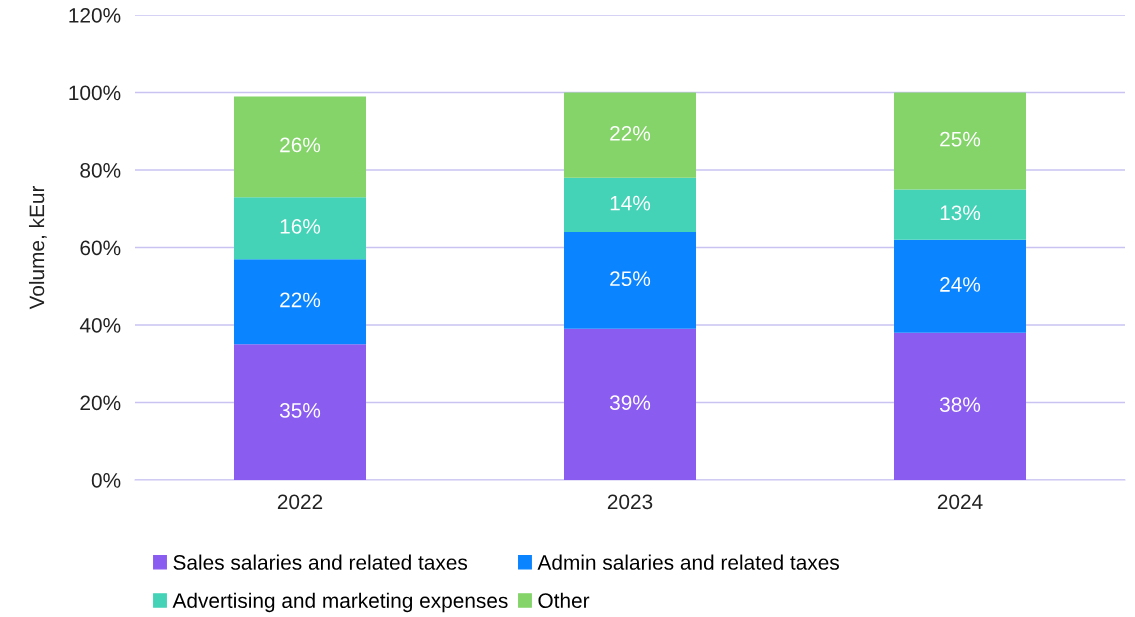  I want to click on data-label: 35%, so click(300, 410).